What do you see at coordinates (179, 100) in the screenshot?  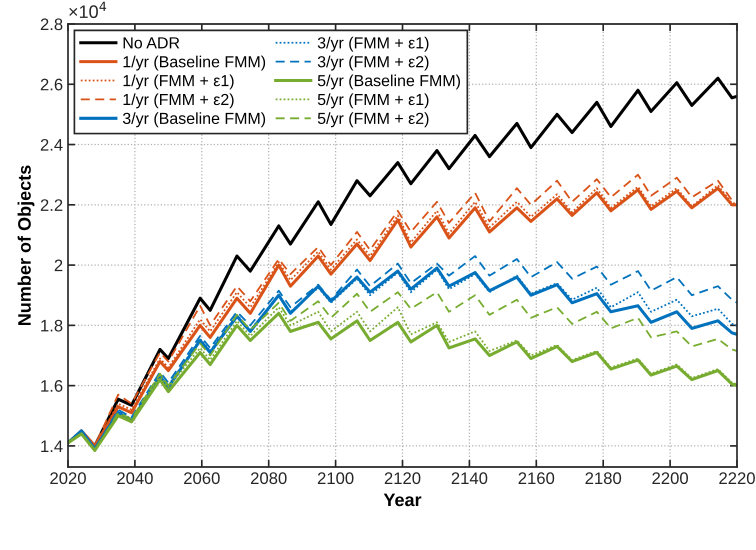 I see `legend-label: 1/yr (FMM + ε2)` at bounding box center [179, 100].